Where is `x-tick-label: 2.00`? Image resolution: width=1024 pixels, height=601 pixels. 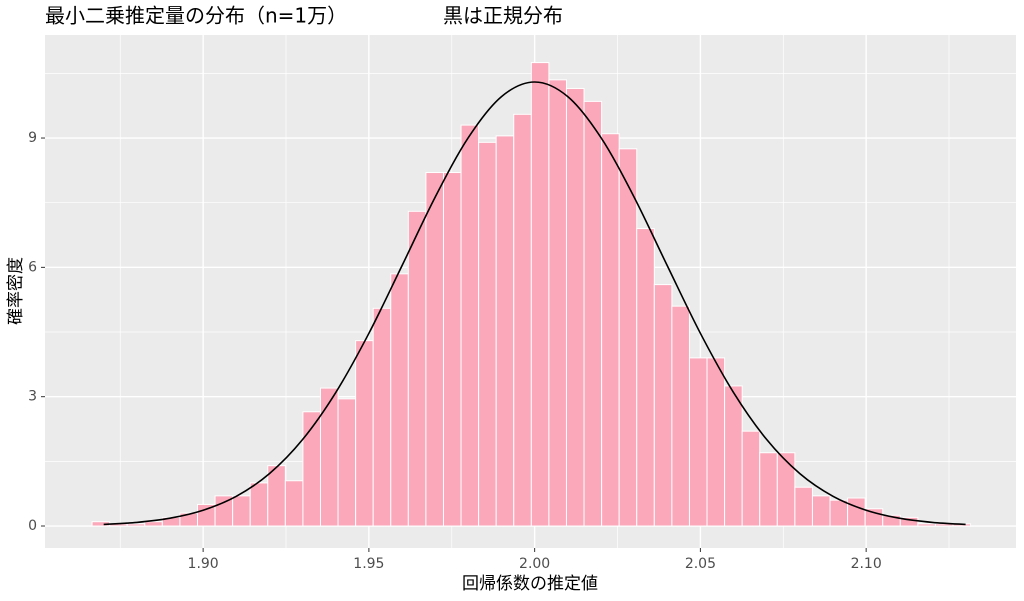
x-tick-label: 2.00 is located at coordinates (534, 564).